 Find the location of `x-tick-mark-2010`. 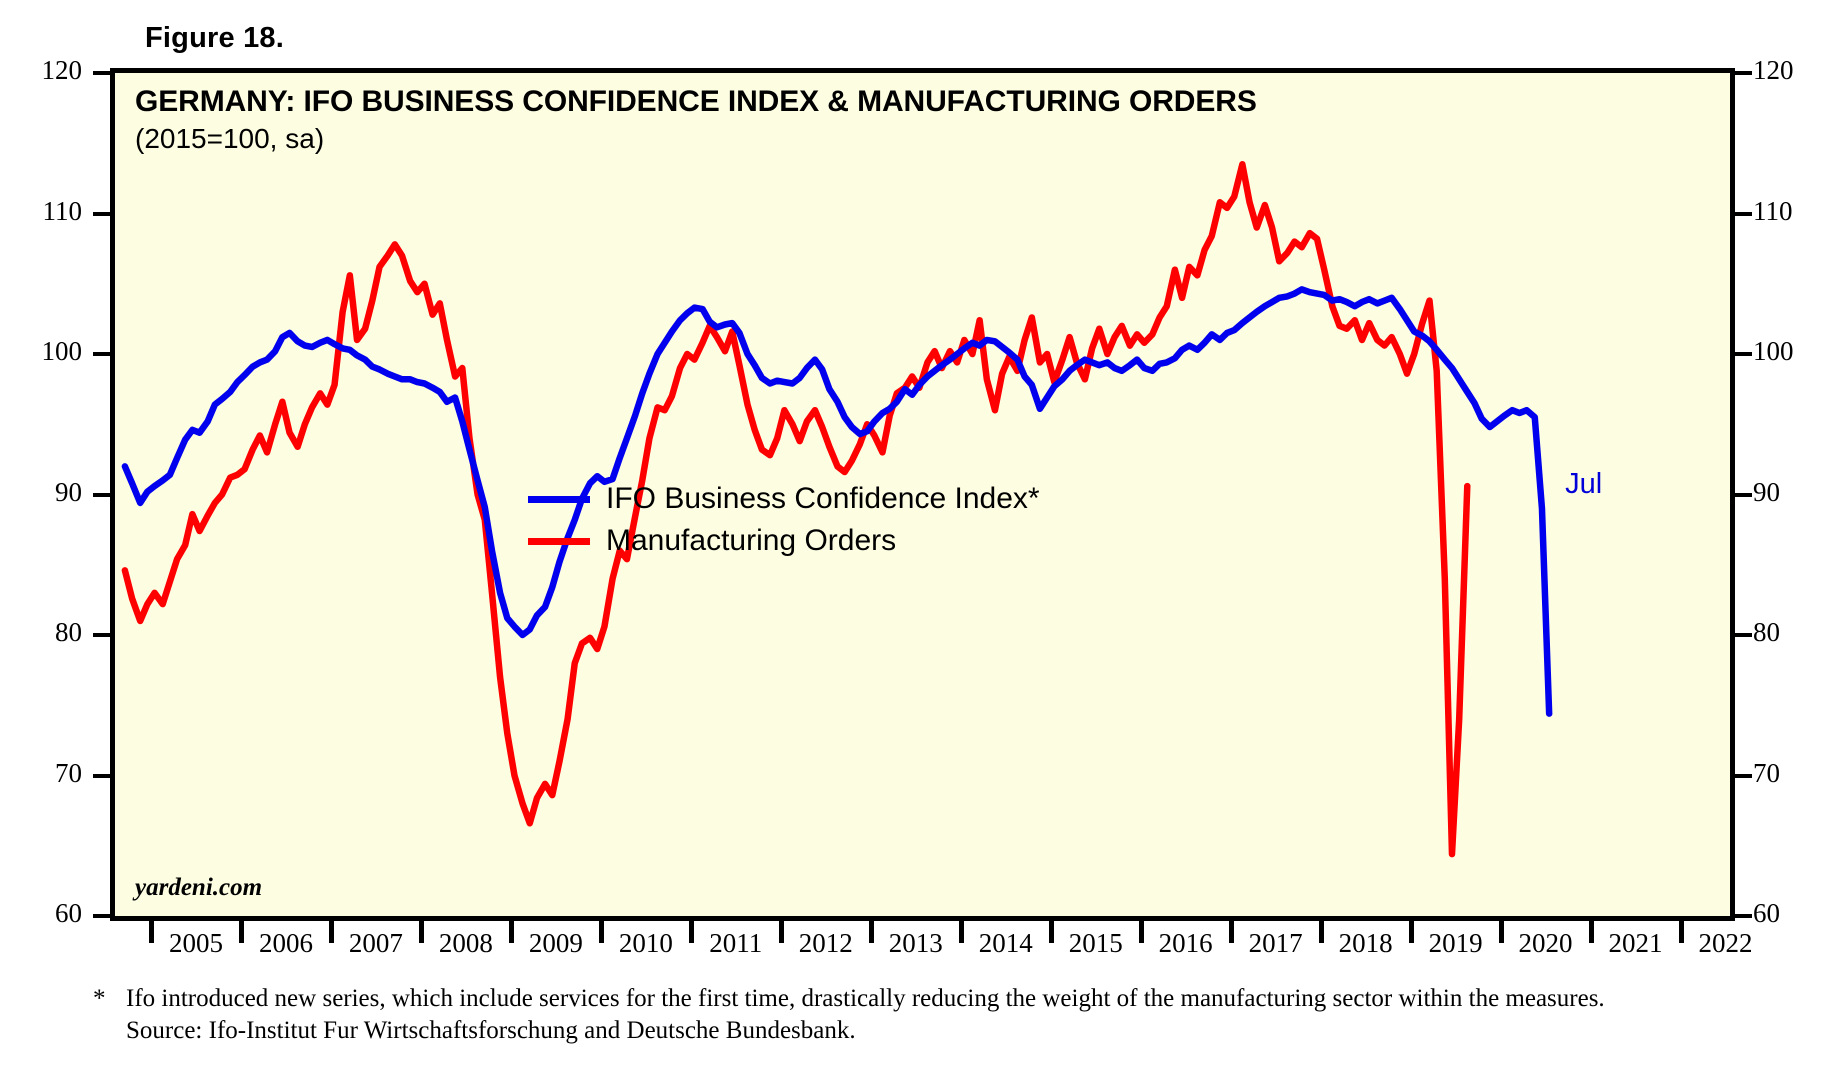

x-tick-mark-2010 is located at coordinates (601, 932).